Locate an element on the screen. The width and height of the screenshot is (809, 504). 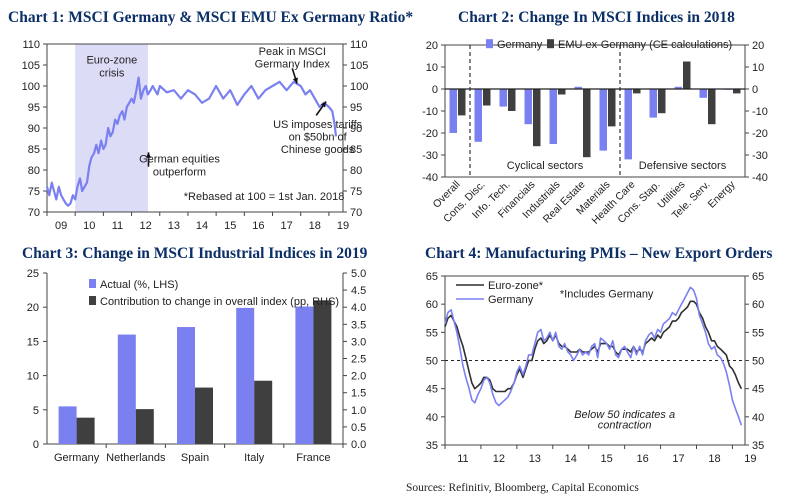
y-tick-label-left: 45 is located at coordinates (432, 390).